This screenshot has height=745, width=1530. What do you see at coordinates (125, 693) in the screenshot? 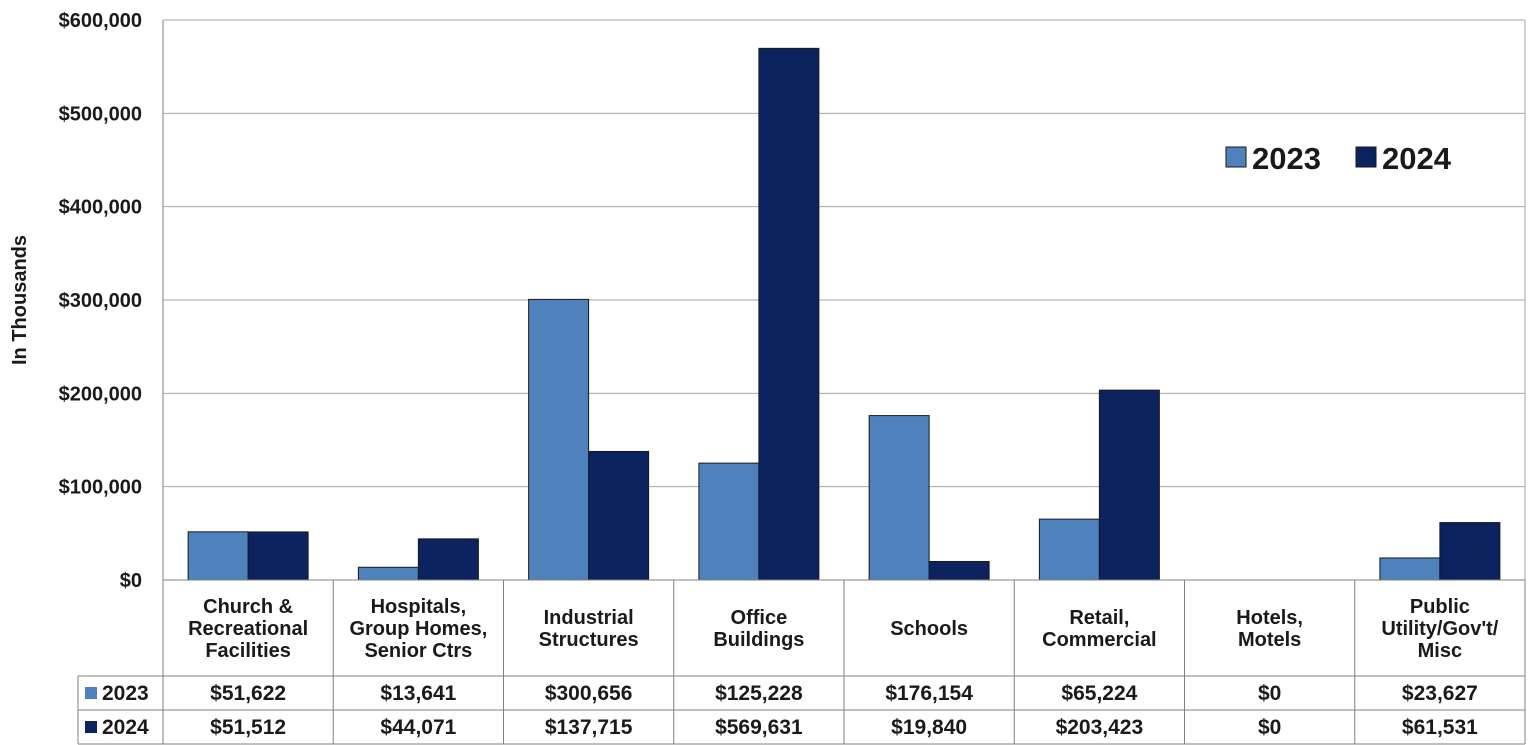
I see `table-series-name: 2023` at bounding box center [125, 693].